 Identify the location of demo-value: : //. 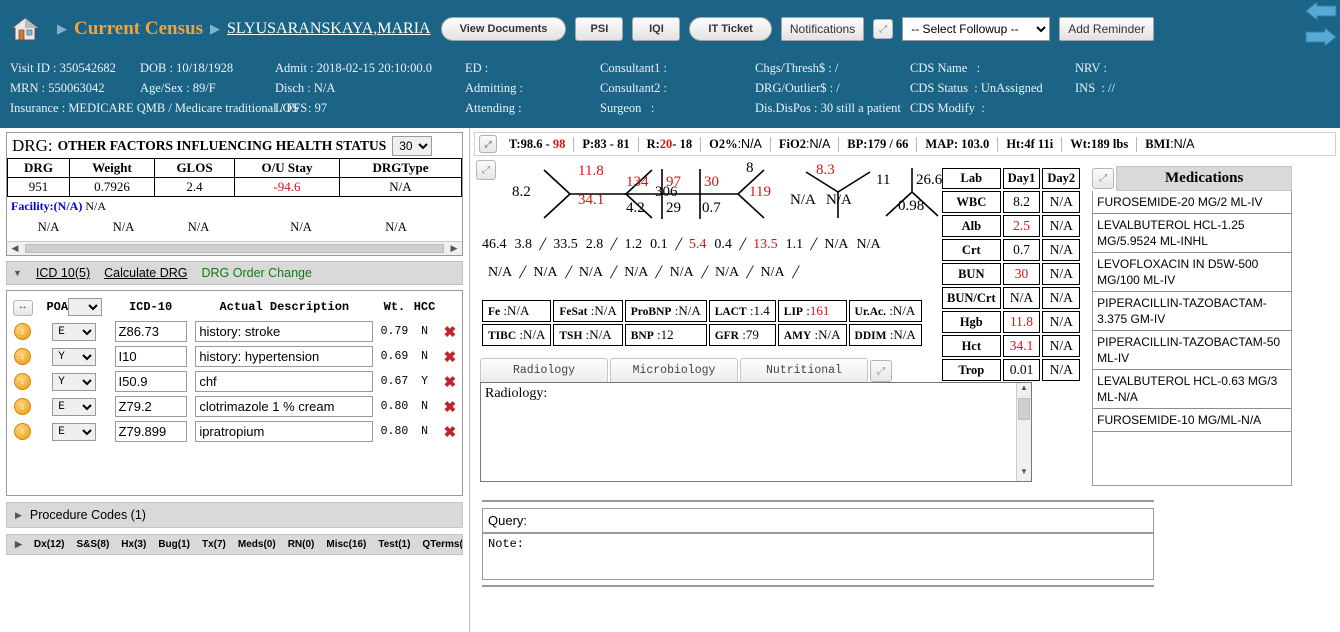
(1108, 88).